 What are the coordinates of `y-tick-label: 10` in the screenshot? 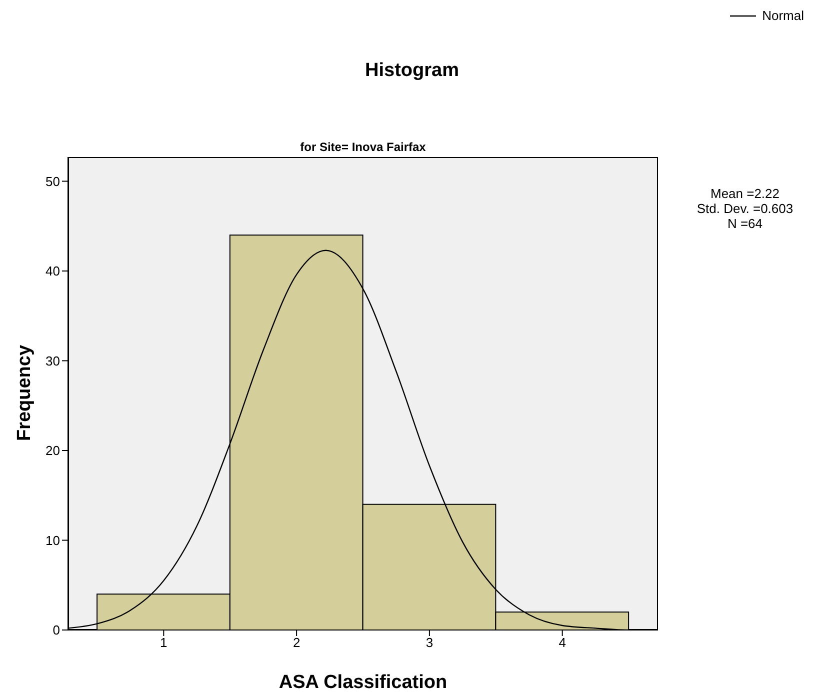 It's located at (53, 540).